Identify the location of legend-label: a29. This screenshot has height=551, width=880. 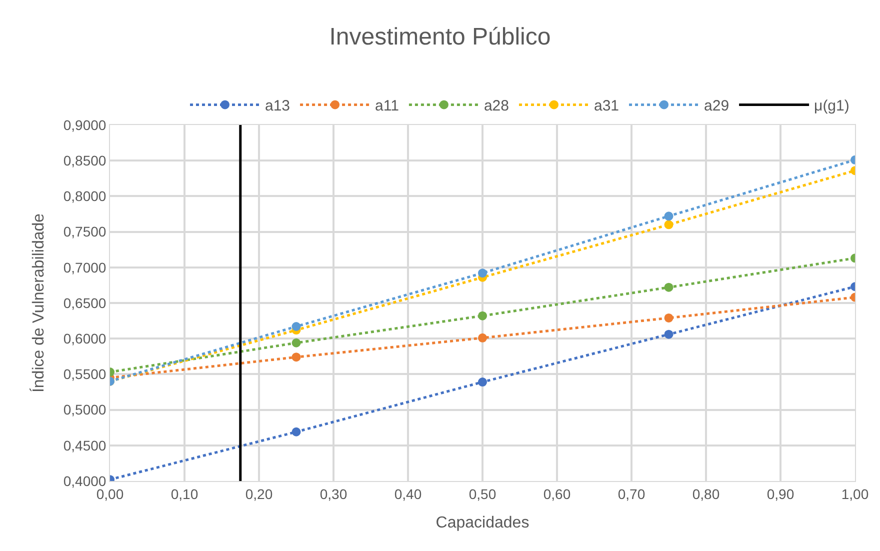
(717, 106).